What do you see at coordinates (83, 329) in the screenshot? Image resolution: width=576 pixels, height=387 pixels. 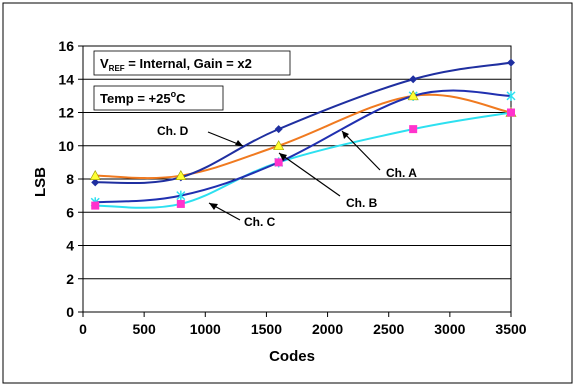 I see `x-tick-label-0: 0` at bounding box center [83, 329].